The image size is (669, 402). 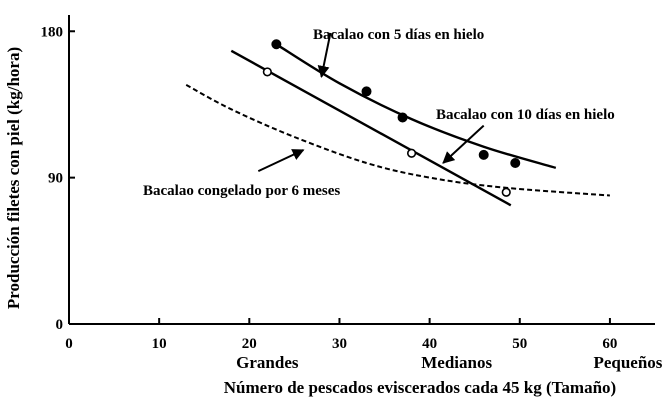 What do you see at coordinates (525, 135) in the screenshot?
I see `annotation-2: Bacalao con 10 días en hielo` at bounding box center [525, 135].